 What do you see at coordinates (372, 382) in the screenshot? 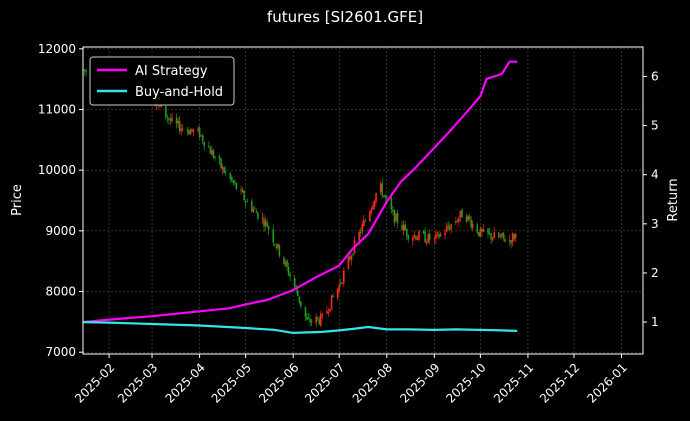
I see `x-tick-label: 2025-08` at bounding box center [372, 382].